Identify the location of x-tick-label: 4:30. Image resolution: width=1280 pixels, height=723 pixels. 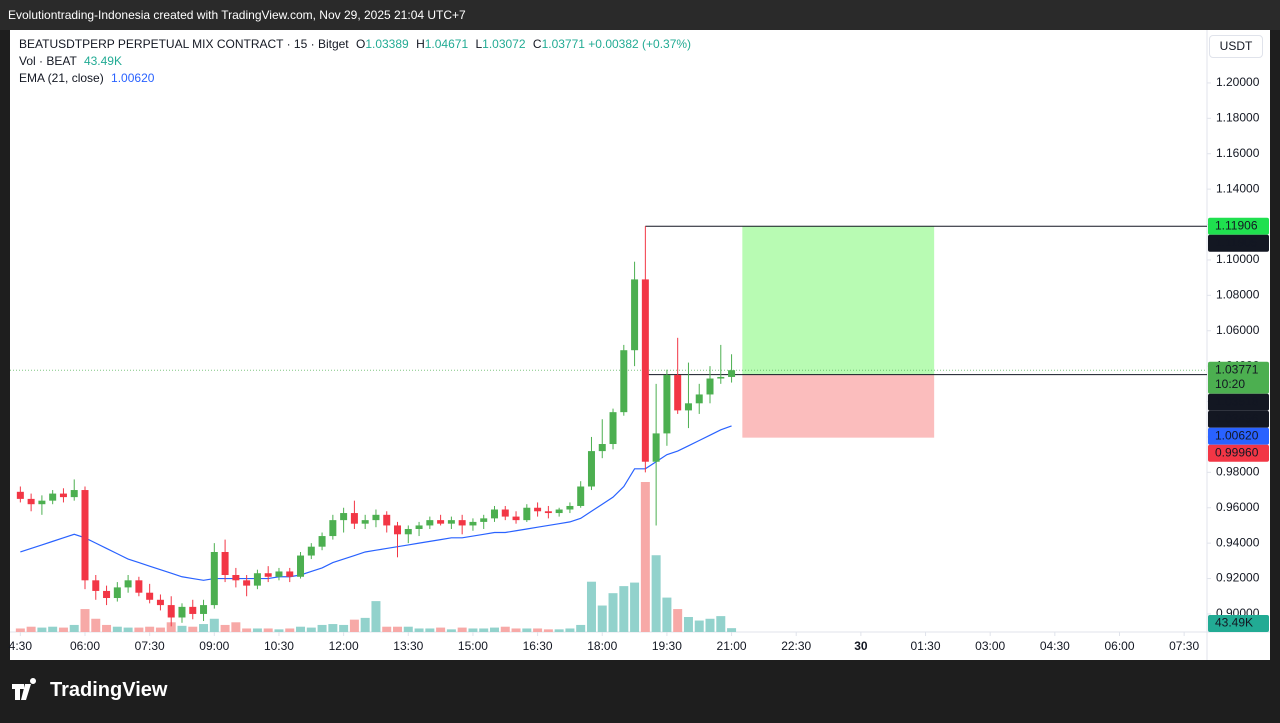
(21, 646).